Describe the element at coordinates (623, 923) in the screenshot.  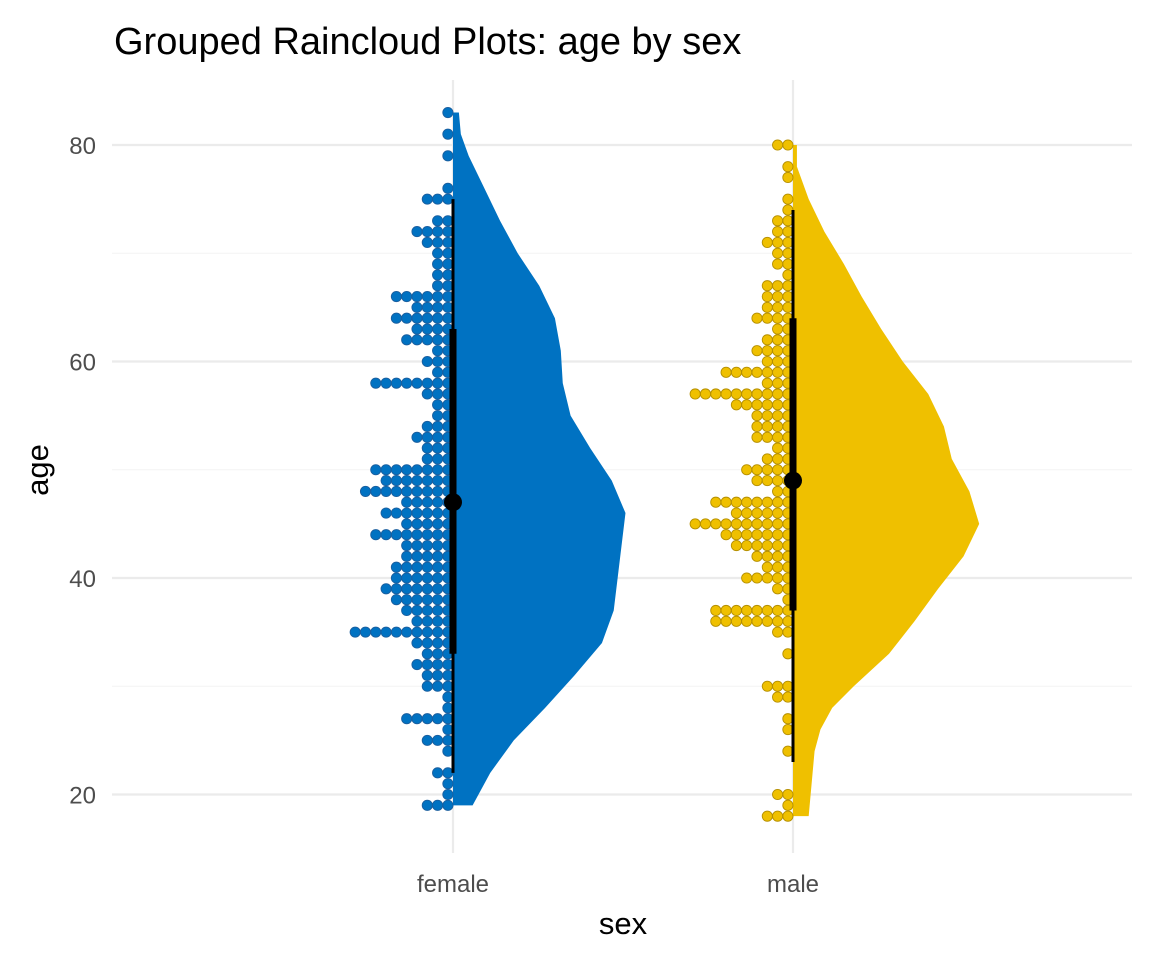
I see `x-axis-label: sex` at that location.